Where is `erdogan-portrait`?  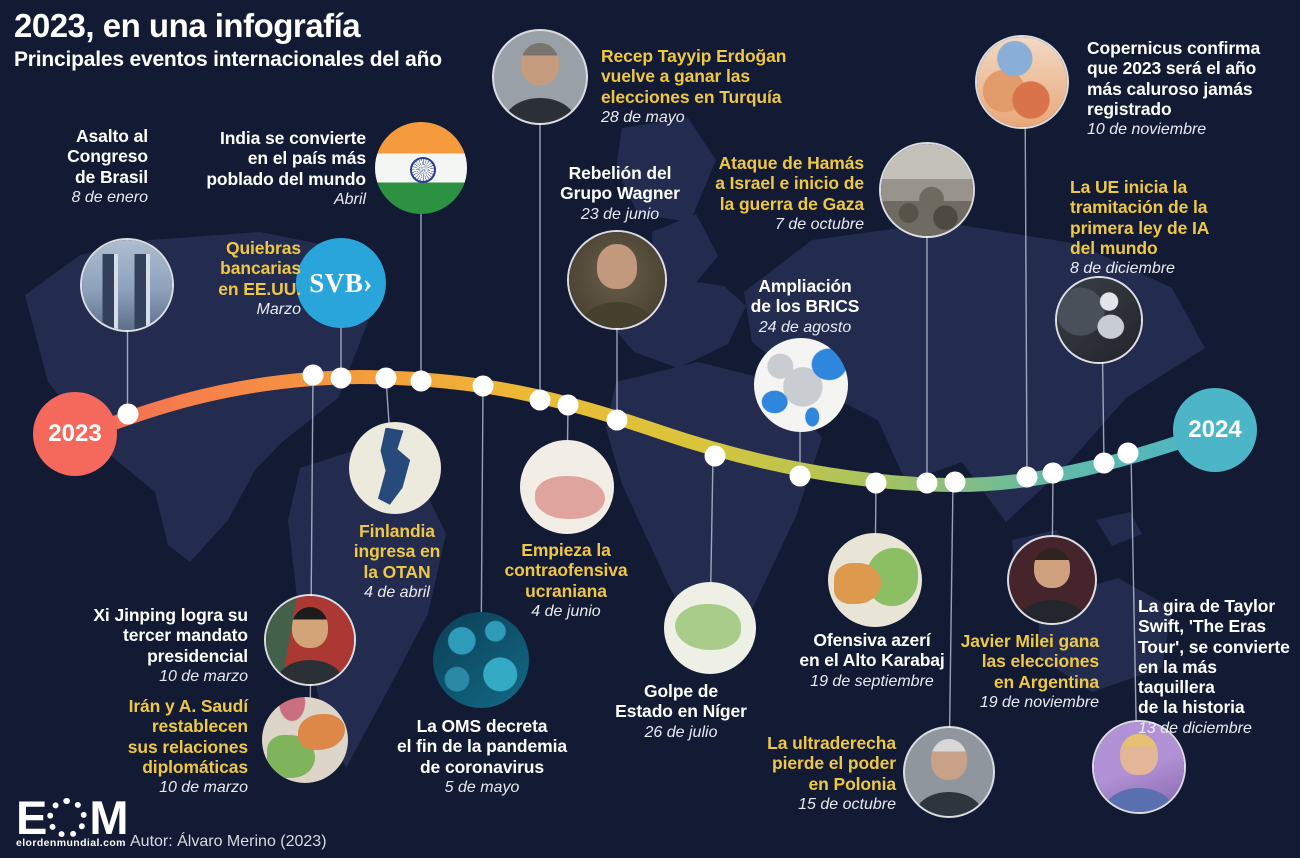 erdogan-portrait is located at coordinates (540, 77).